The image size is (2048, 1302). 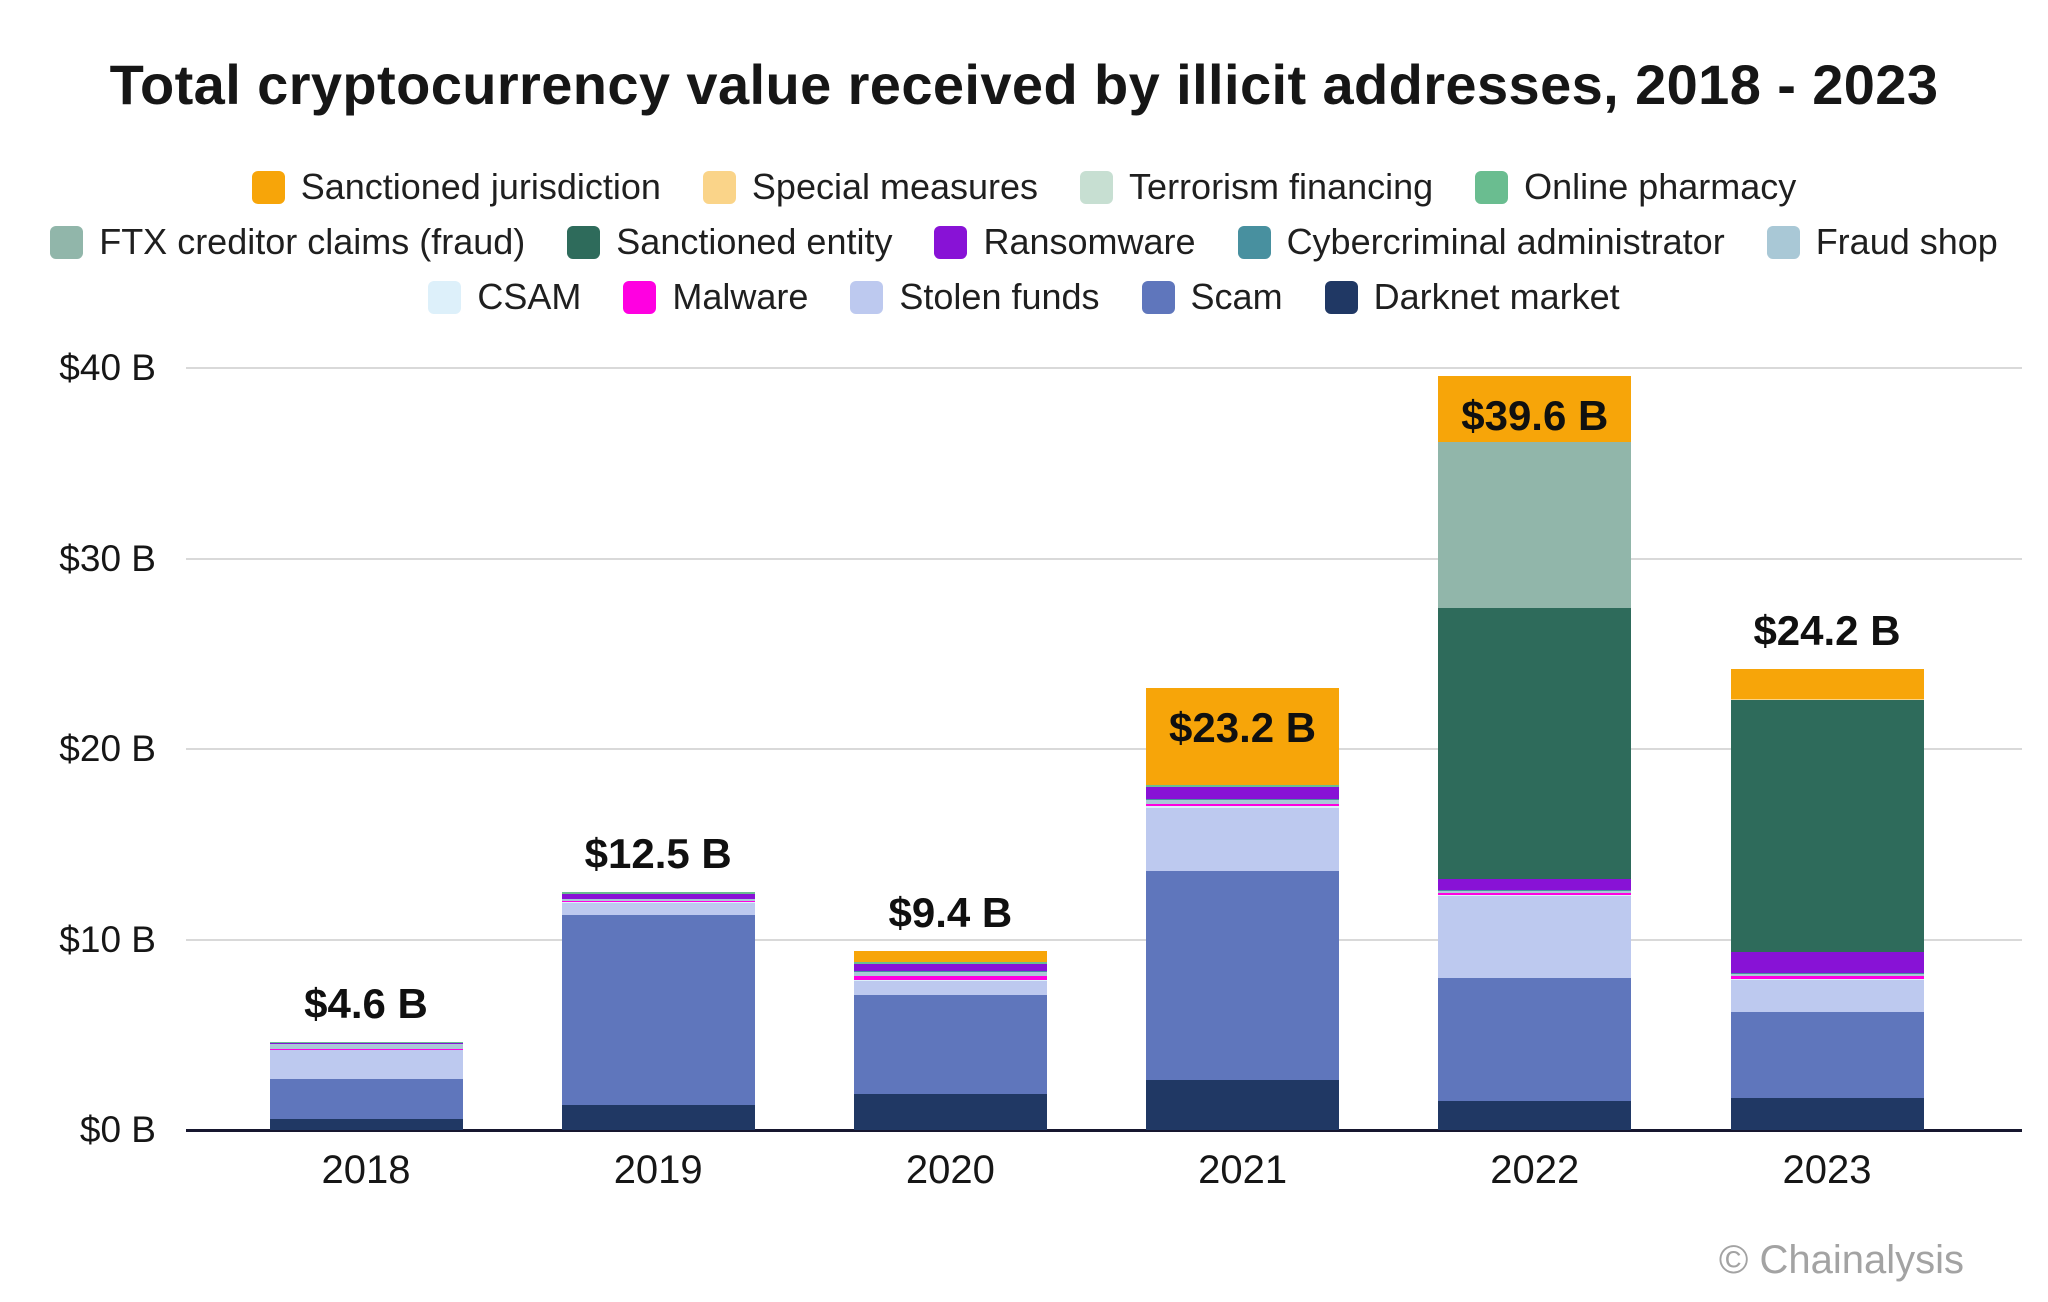 I want to click on x-axis-label: 2019, so click(x=658, y=1170).